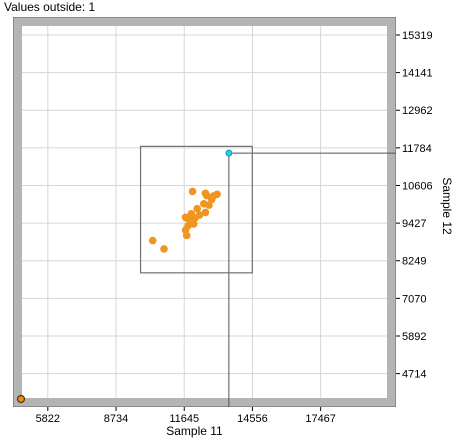 Image resolution: width=458 pixels, height=440 pixels. Describe the element at coordinates (414, 375) in the screenshot. I see `y-tick-label: 4714` at that location.